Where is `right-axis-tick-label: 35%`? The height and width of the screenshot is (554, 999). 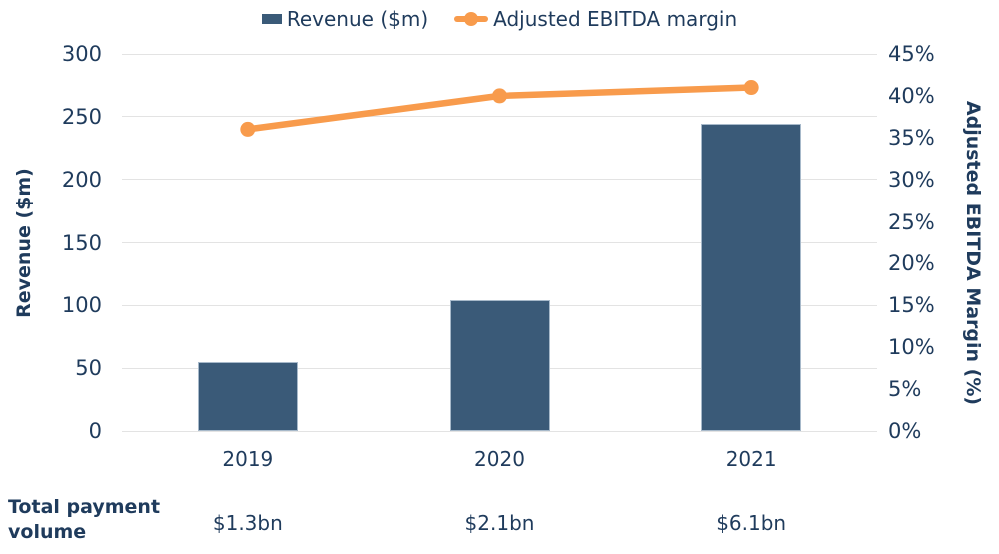 right-axis-tick-label: 35% is located at coordinates (911, 137).